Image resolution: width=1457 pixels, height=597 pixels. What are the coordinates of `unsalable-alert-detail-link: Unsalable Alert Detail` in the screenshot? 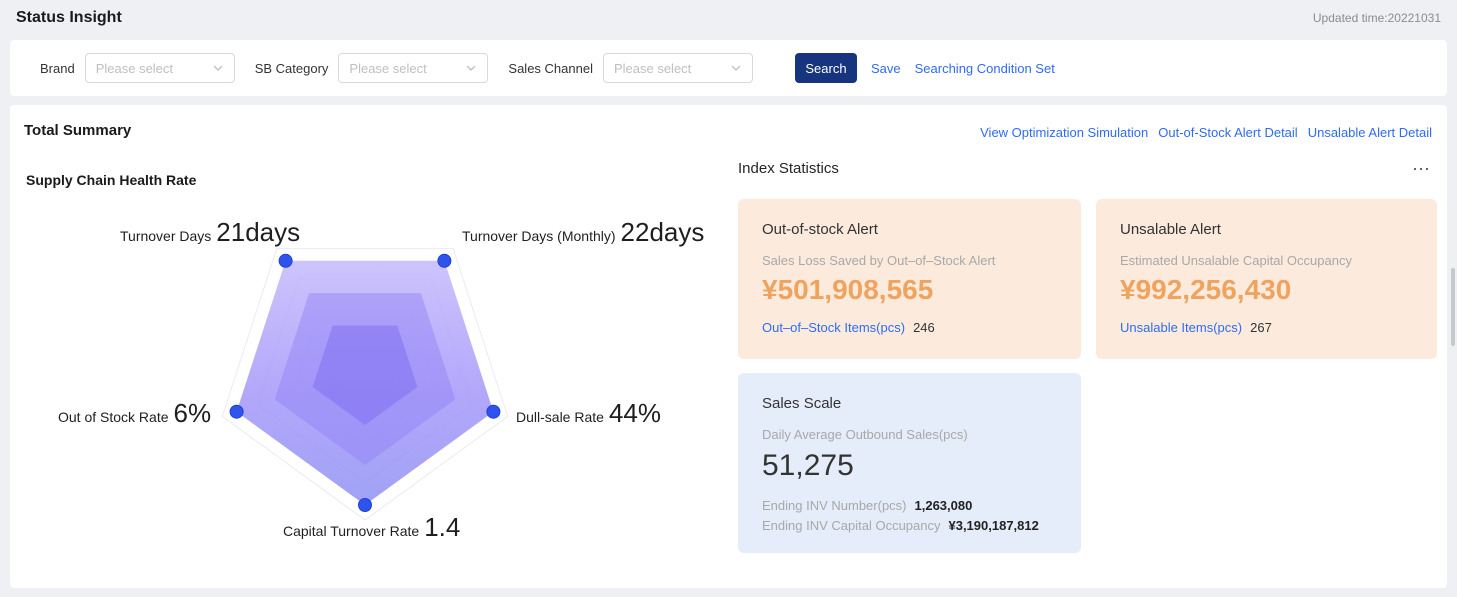 It's located at (1369, 132).